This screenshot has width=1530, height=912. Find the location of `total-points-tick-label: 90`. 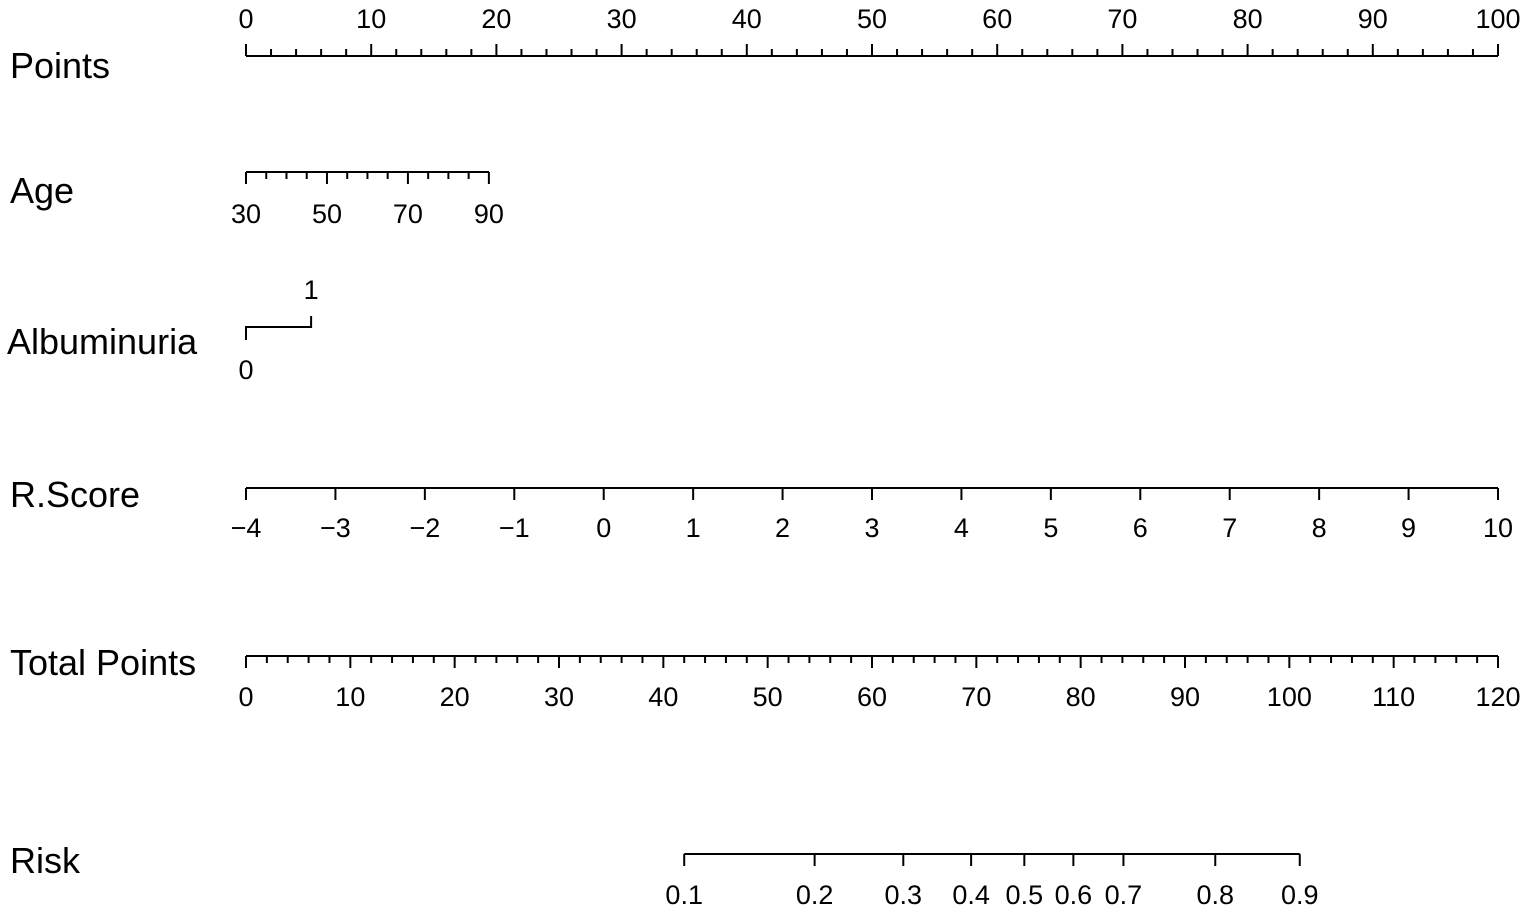

total-points-tick-label: 90 is located at coordinates (1185, 697).